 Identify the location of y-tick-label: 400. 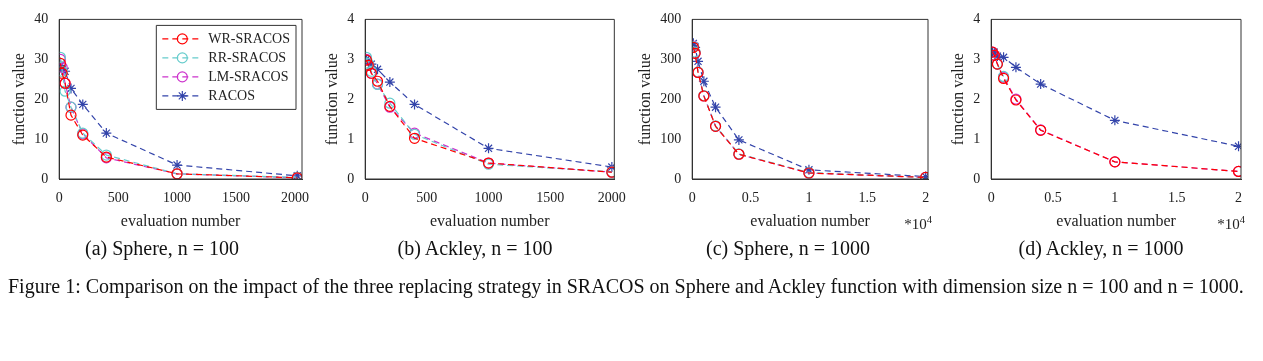
(671, 19).